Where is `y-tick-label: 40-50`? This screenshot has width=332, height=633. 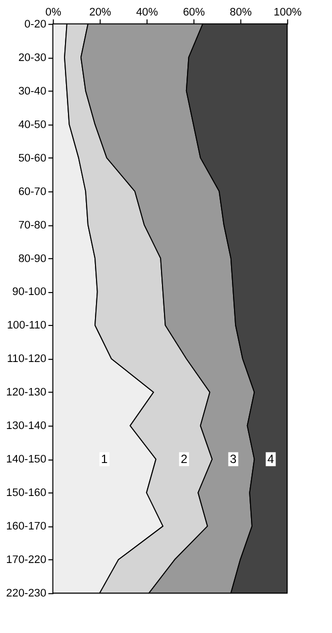 y-tick-label: 40-50 is located at coordinates (32, 124).